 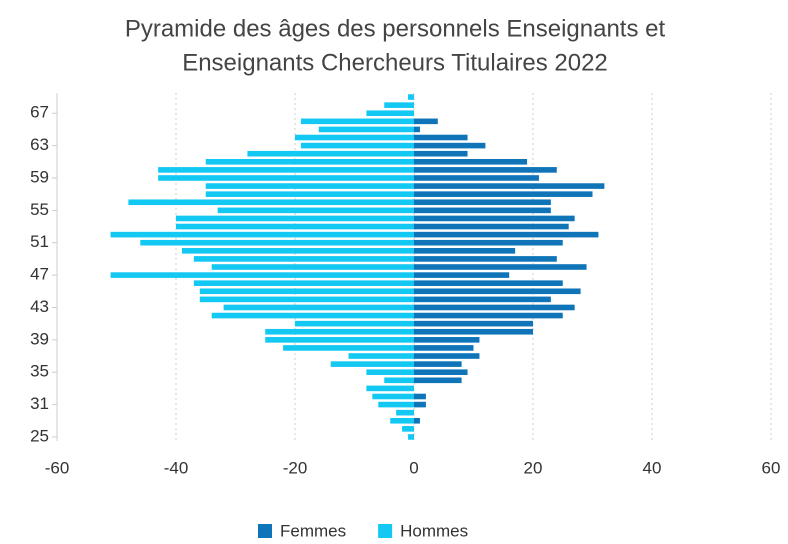 I want to click on y-tick-label: 31, so click(x=39, y=403).